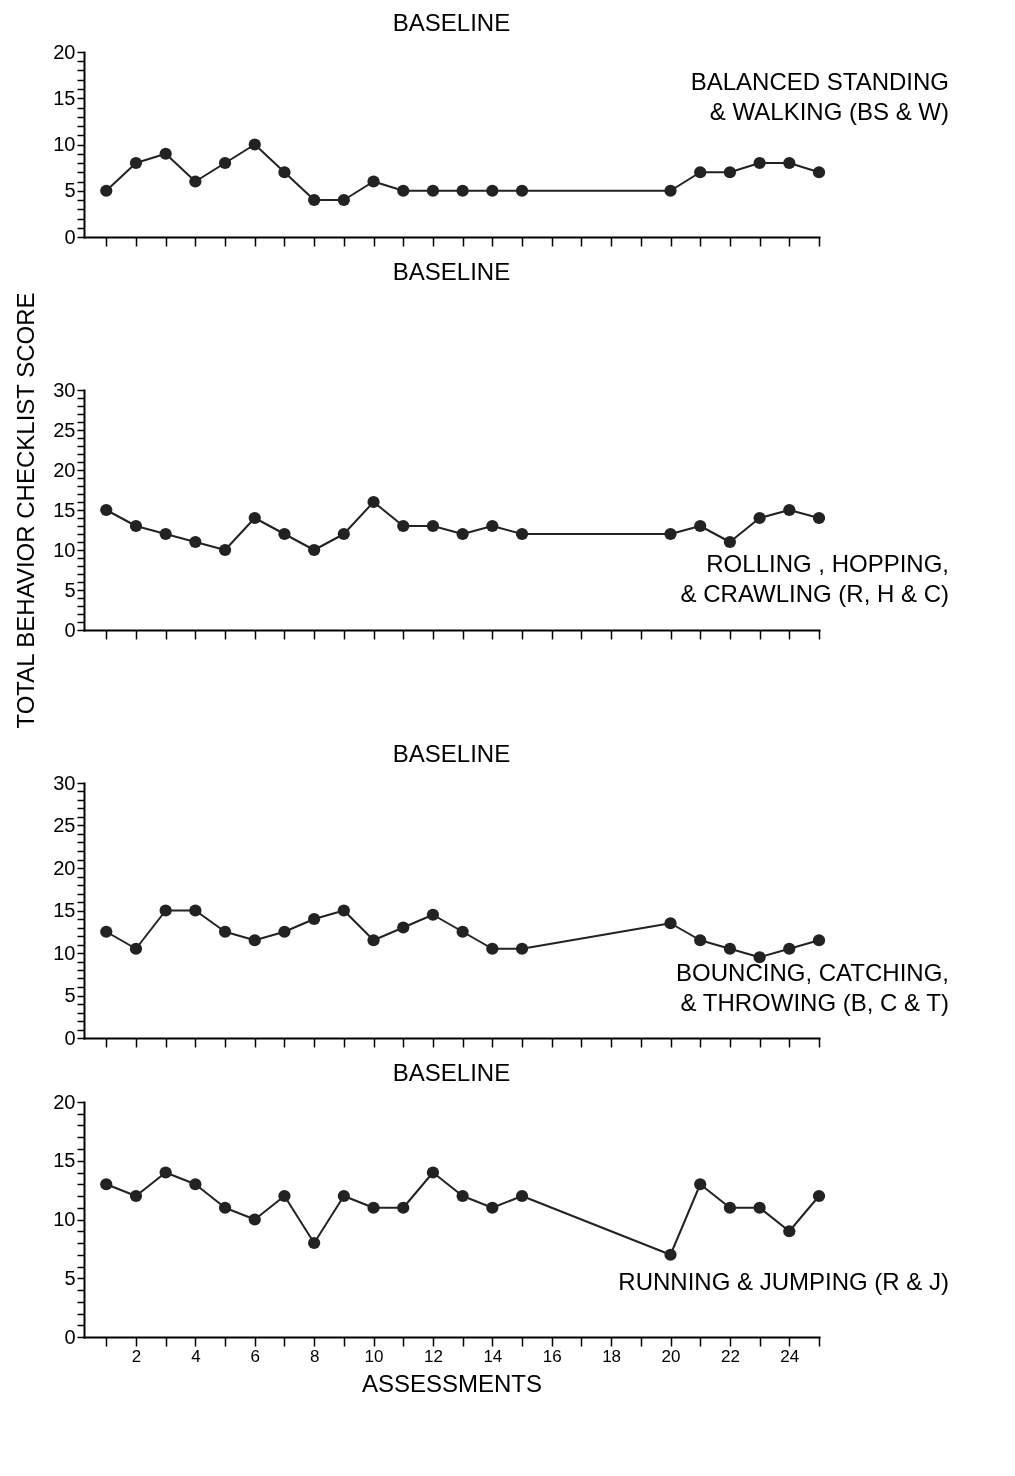 Image resolution: width=1015 pixels, height=1476 pixels. Describe the element at coordinates (814, 579) in the screenshot. I see `annotation: ROLLING , HOPPING, & CRAWLING (R, H & C)` at that location.